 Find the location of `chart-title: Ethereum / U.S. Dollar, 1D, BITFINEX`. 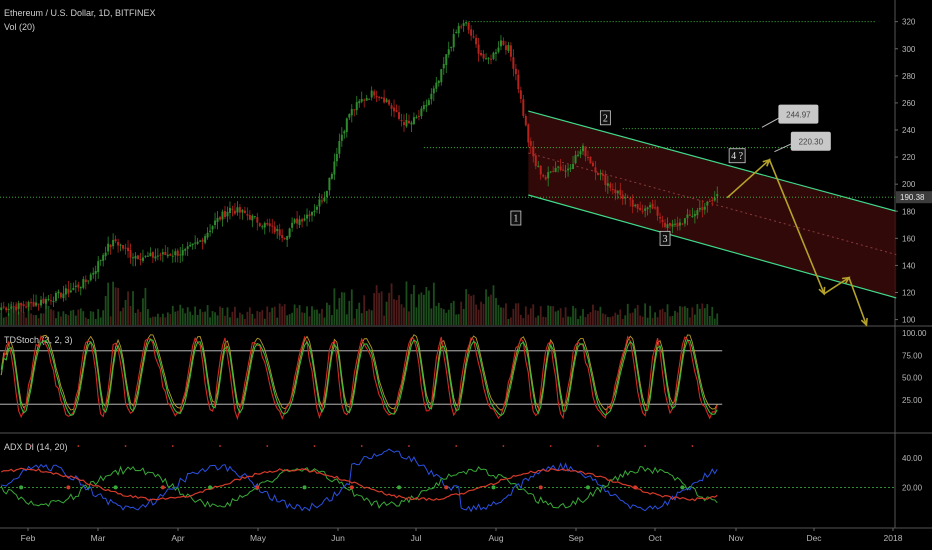

chart-title: Ethereum / U.S. Dollar, 1D, BITFINEX is located at coordinates (80, 13).